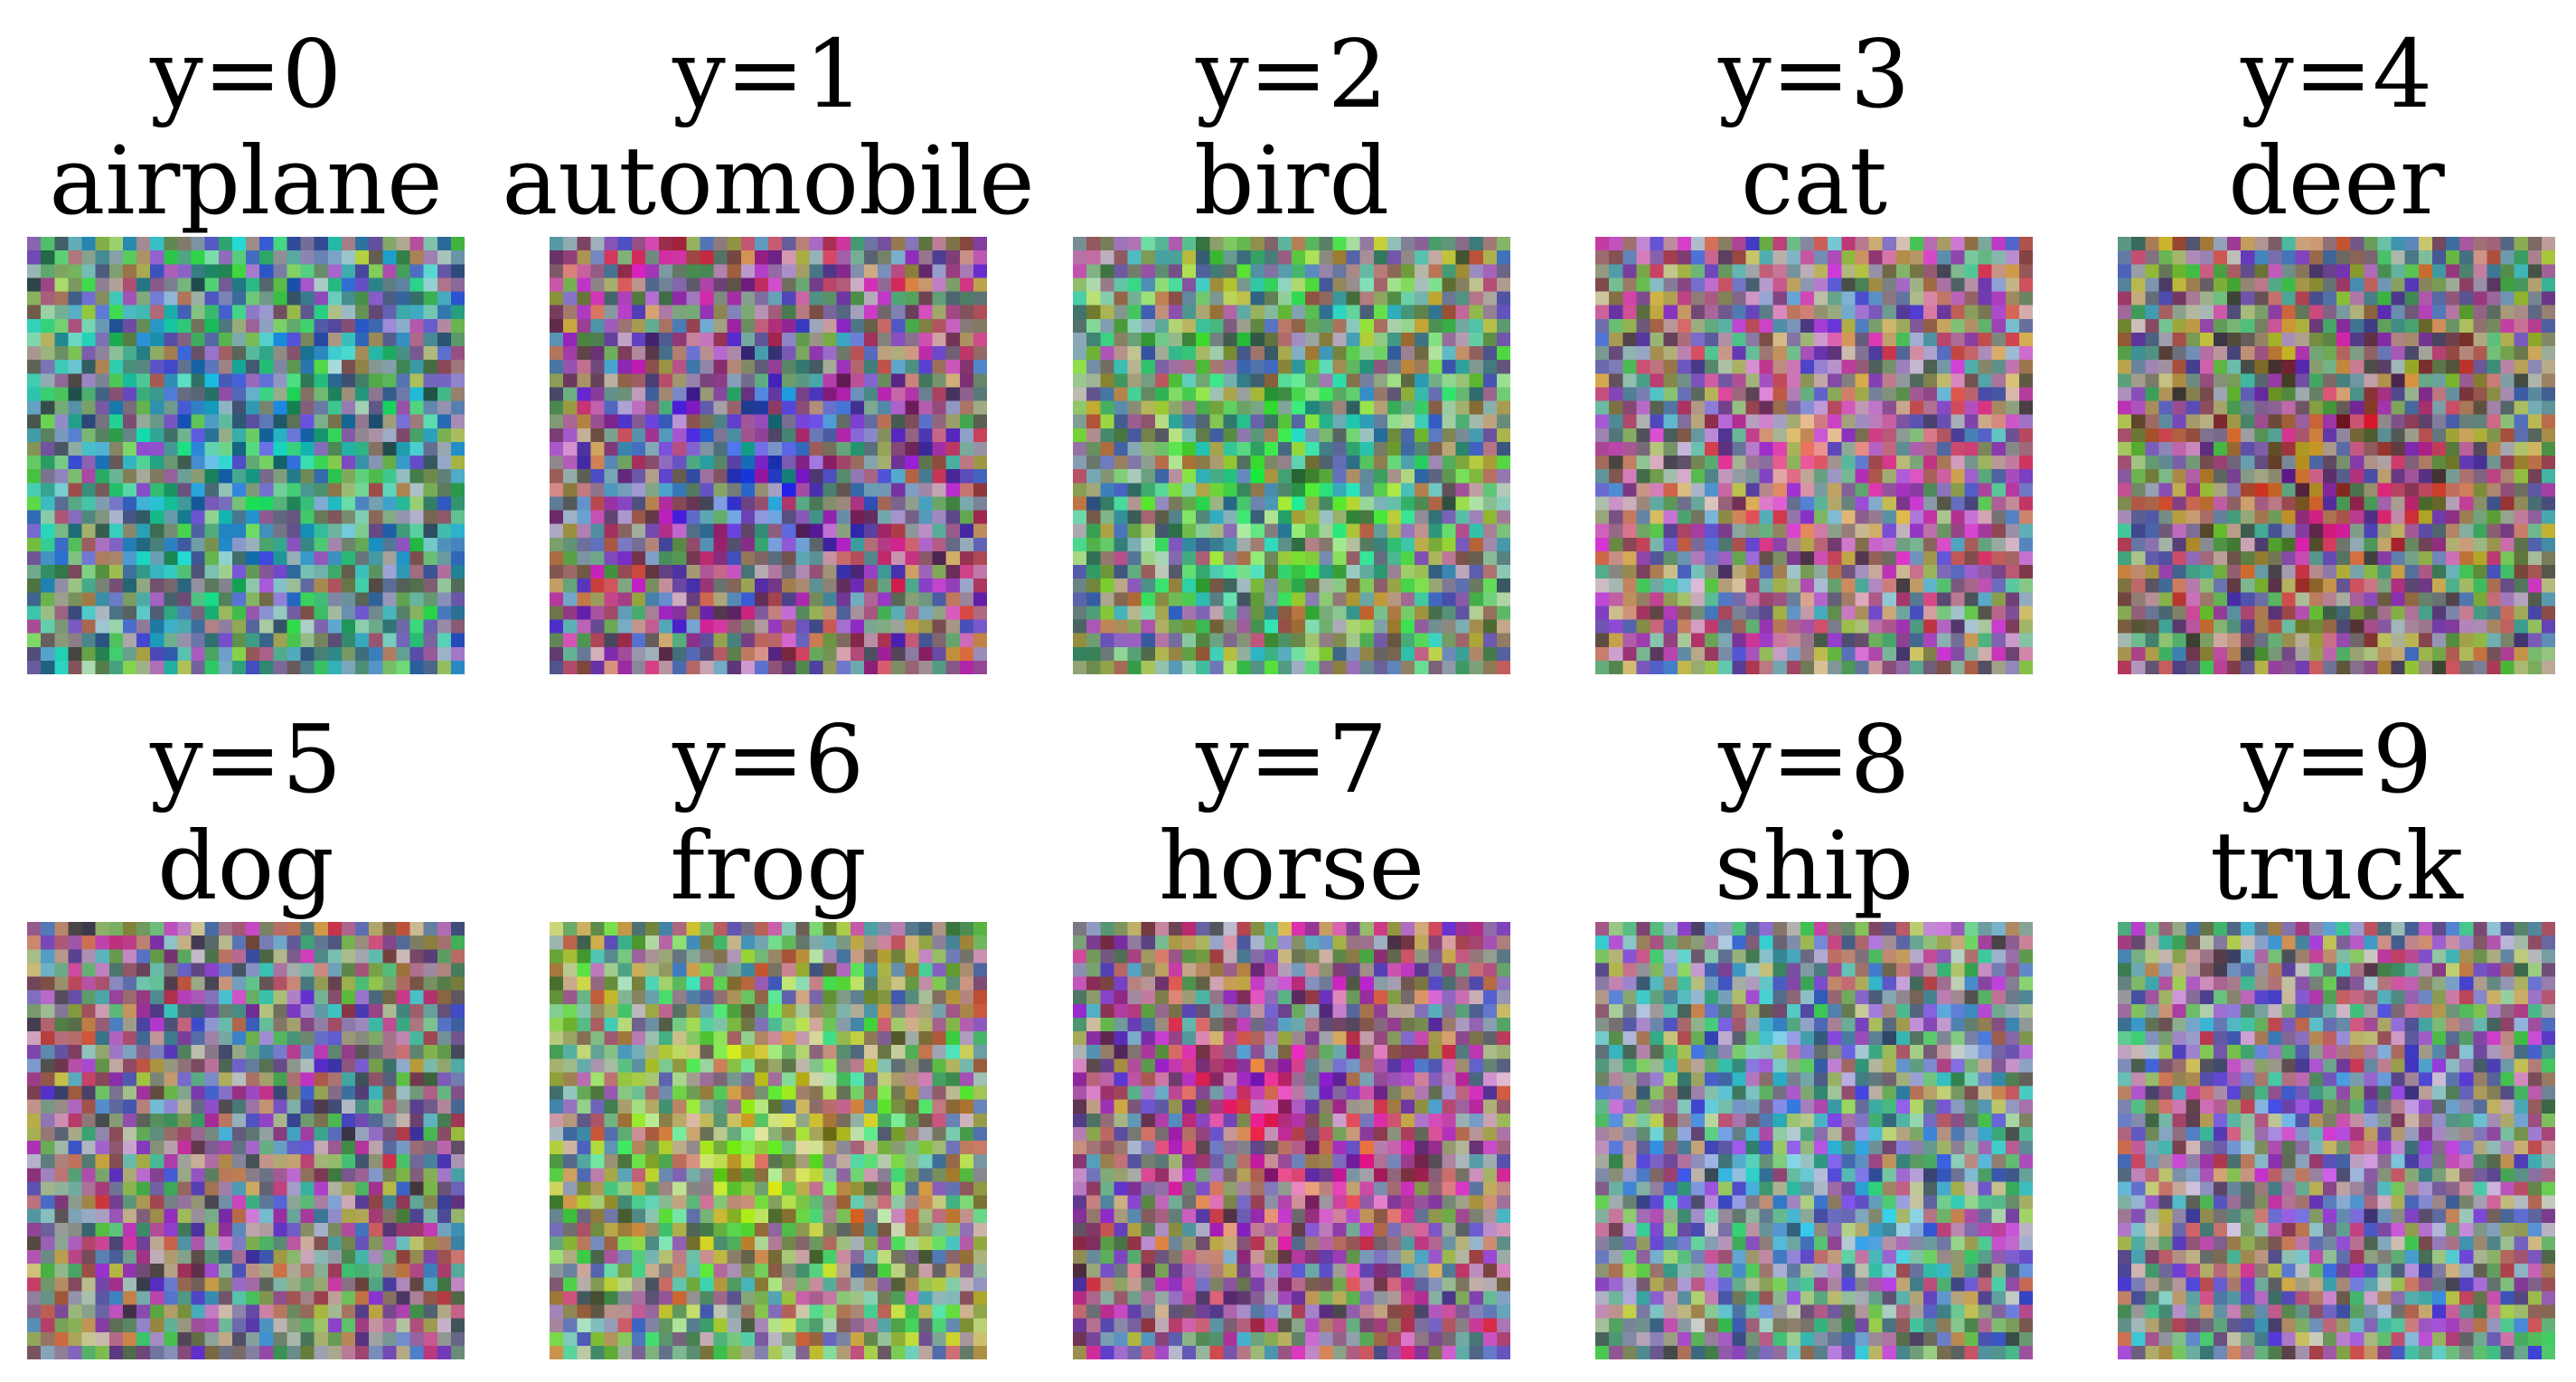  What do you see at coordinates (246, 759) in the screenshot?
I see `class-index-label: y=5` at bounding box center [246, 759].